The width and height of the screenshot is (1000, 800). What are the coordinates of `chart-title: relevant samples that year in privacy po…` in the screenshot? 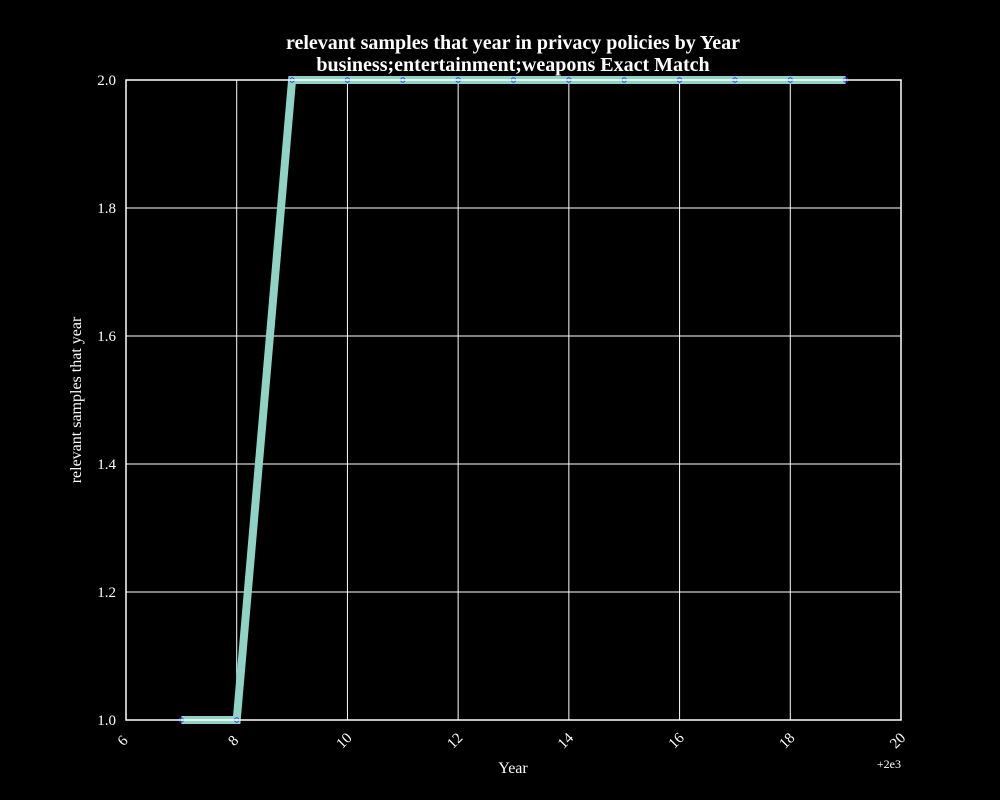 It's located at (513, 43).